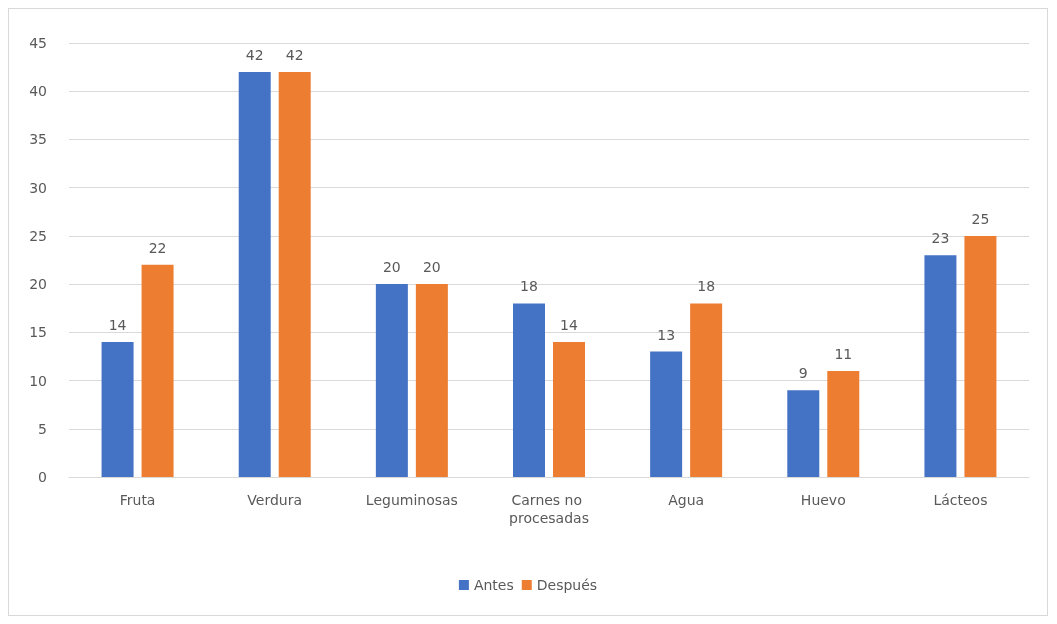 The width and height of the screenshot is (1057, 624). What do you see at coordinates (411, 500) in the screenshot?
I see `x-tick-label: Leguminosas` at bounding box center [411, 500].